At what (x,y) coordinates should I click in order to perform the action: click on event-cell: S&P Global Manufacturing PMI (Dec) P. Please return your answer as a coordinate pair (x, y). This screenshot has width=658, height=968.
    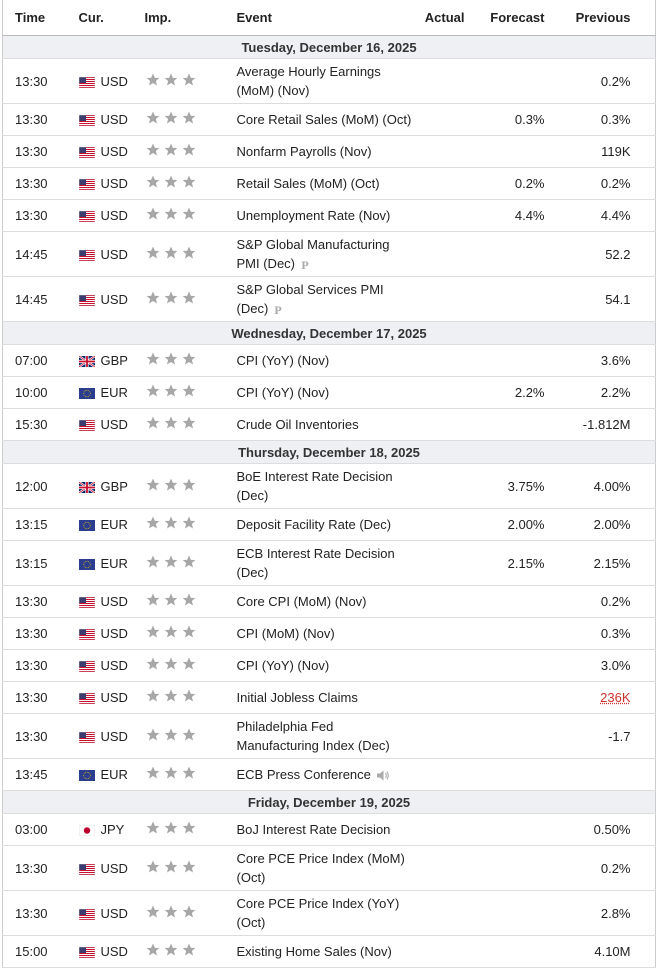
    Looking at the image, I should click on (323, 254).